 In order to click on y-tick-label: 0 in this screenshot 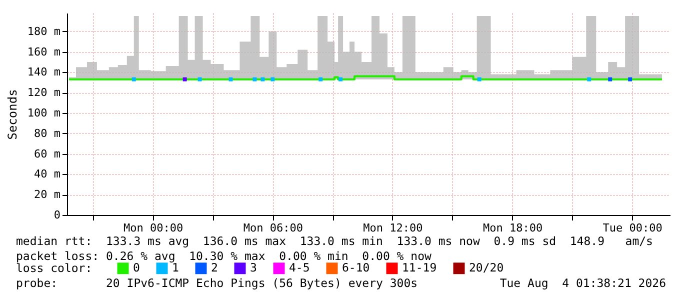, I will do `click(57, 215)`.